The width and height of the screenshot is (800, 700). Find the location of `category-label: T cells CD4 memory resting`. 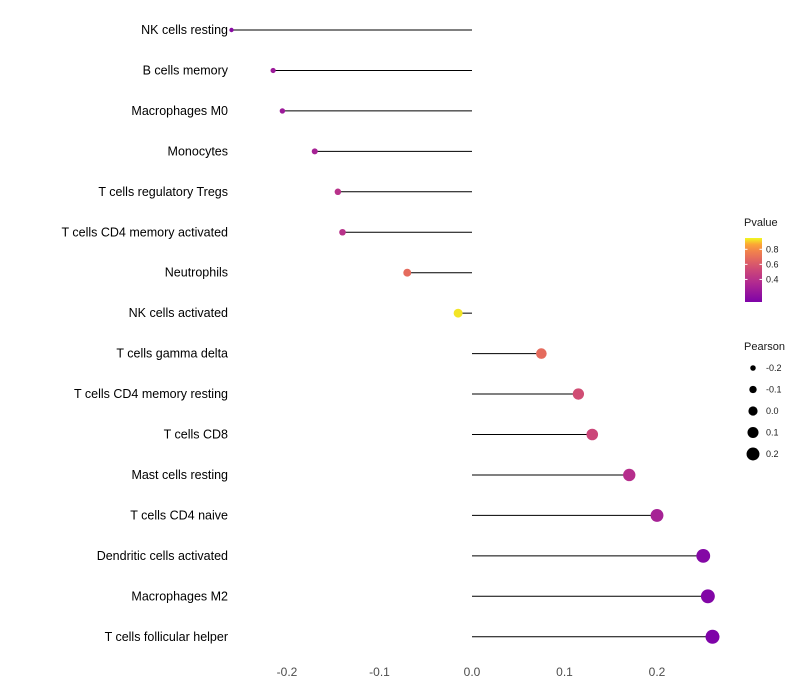

category-label: T cells CD4 memory resting is located at coordinates (151, 394).